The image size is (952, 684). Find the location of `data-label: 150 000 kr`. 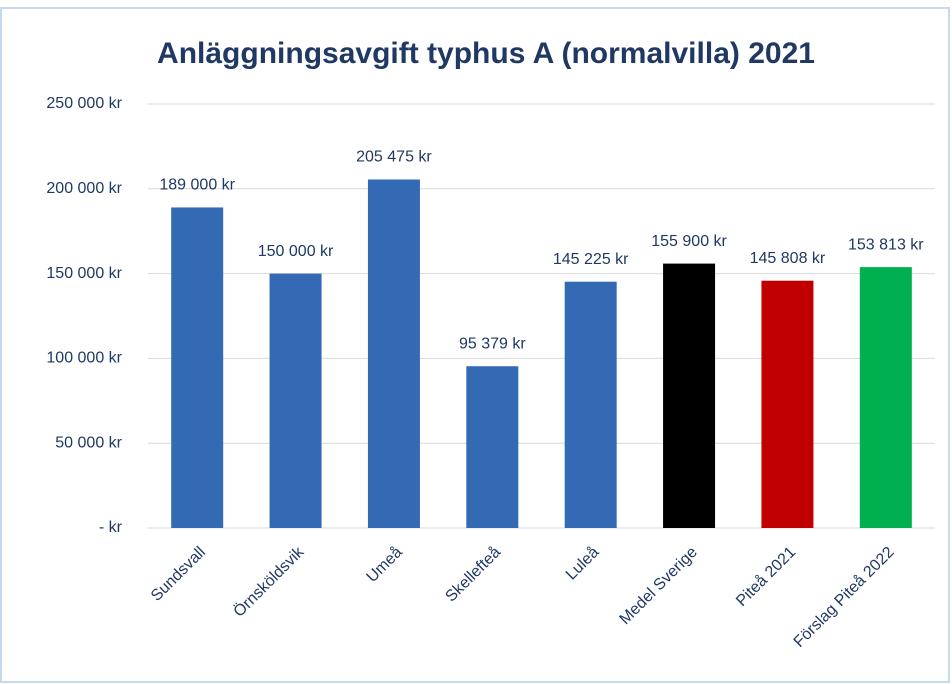

data-label: 150 000 kr is located at coordinates (296, 251).